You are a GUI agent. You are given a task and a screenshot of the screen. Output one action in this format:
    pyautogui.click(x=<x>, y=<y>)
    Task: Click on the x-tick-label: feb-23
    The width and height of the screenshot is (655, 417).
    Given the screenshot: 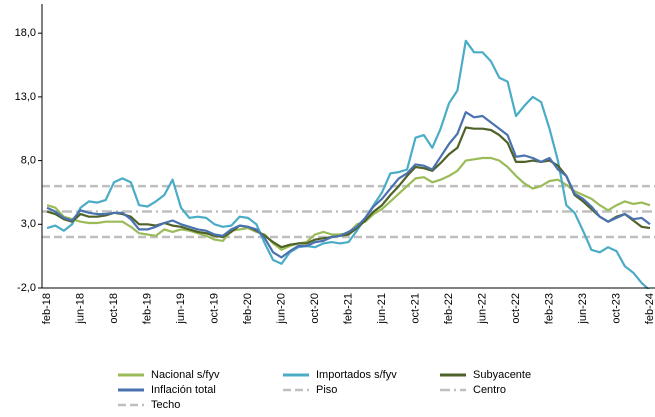 What is the action you would take?
    pyautogui.click(x=549, y=308)
    